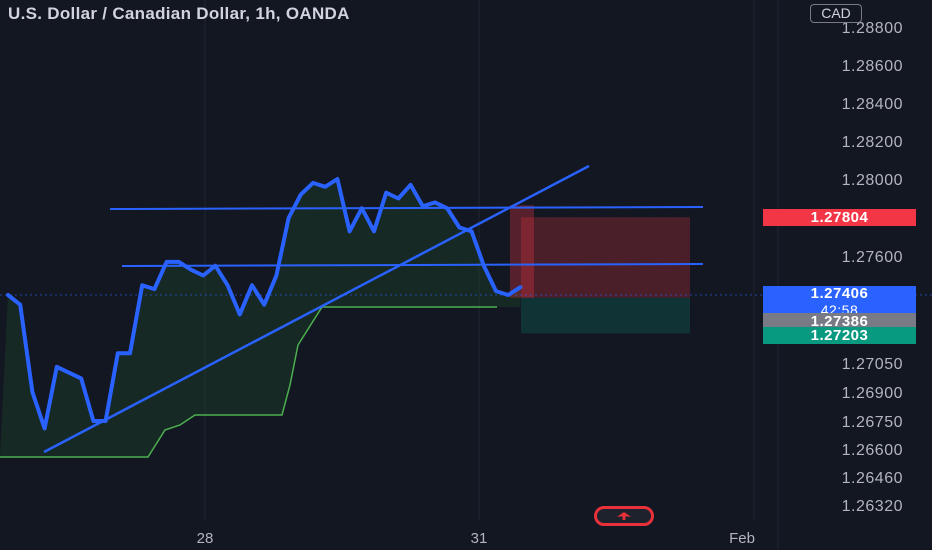  What do you see at coordinates (412, 265) in the screenshot?
I see `support-level-line` at bounding box center [412, 265].